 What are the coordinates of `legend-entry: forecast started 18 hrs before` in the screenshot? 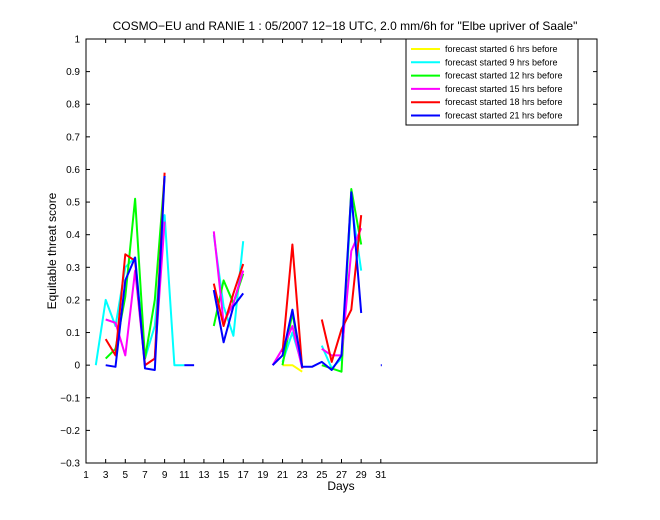 It's located at (487, 102).